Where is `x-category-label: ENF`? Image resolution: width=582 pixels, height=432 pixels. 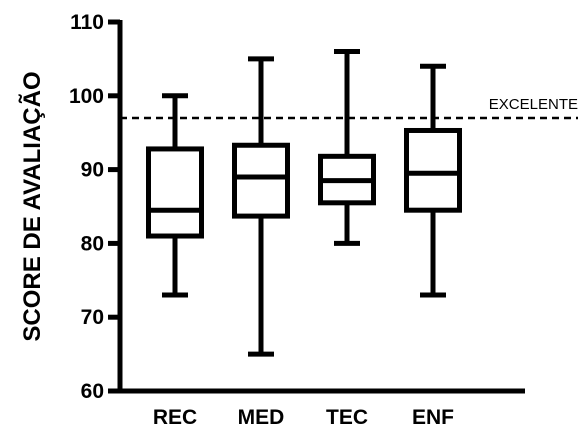 x-category-label: ENF is located at coordinates (433, 417).